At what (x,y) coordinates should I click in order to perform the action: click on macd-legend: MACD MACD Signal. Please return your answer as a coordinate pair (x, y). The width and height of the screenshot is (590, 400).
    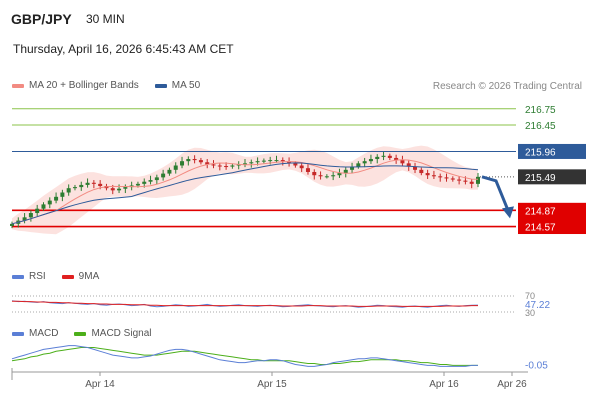
    Looking at the image, I should click on (81, 333).